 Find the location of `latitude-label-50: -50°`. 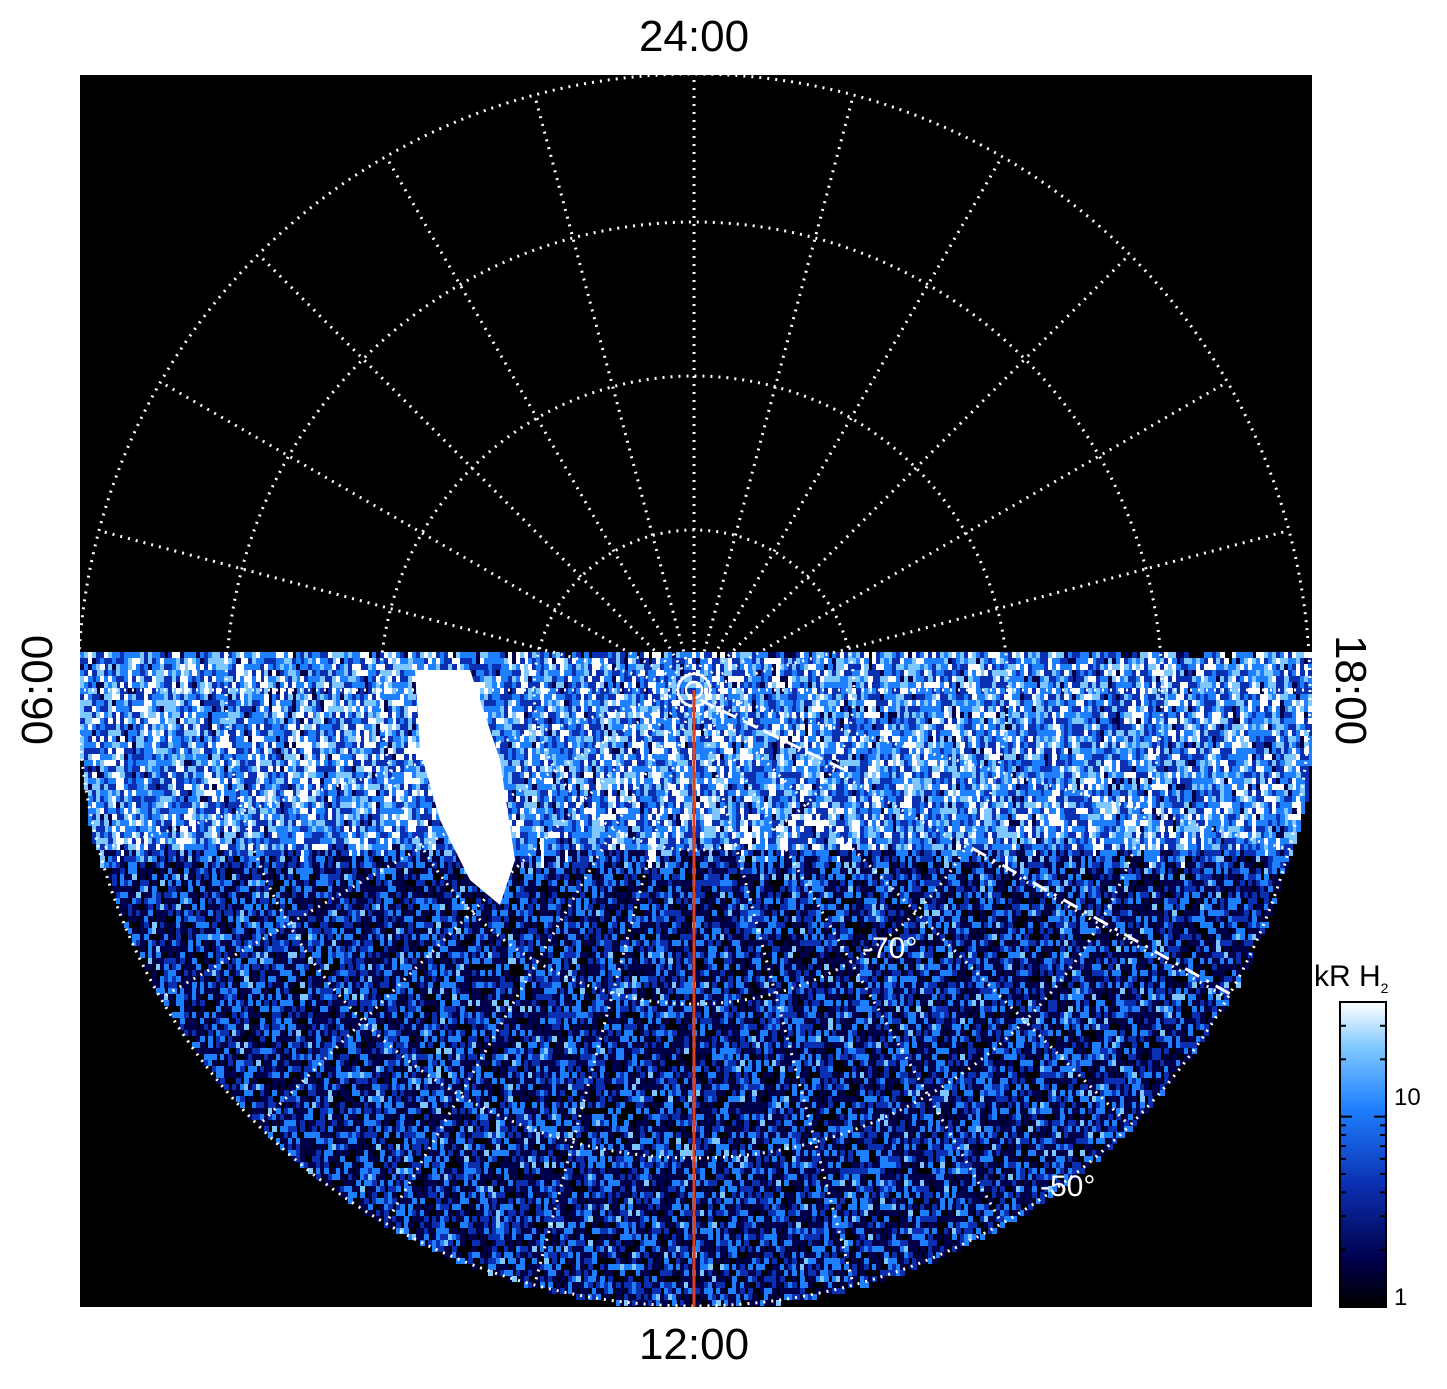

latitude-label-50: -50° is located at coordinates (1067, 1186).